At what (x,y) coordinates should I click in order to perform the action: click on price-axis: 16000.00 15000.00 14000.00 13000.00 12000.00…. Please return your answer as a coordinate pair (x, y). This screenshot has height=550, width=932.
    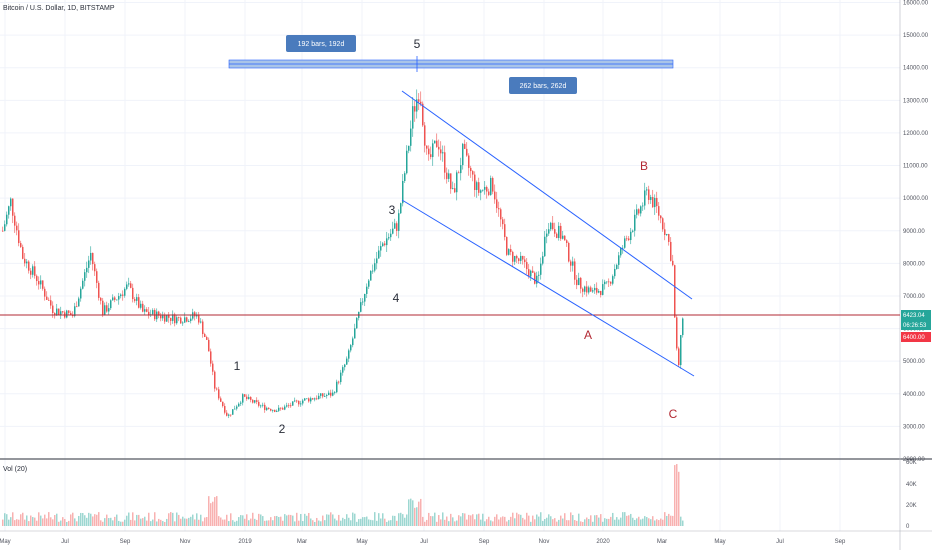
    Looking at the image, I should click on (916, 232).